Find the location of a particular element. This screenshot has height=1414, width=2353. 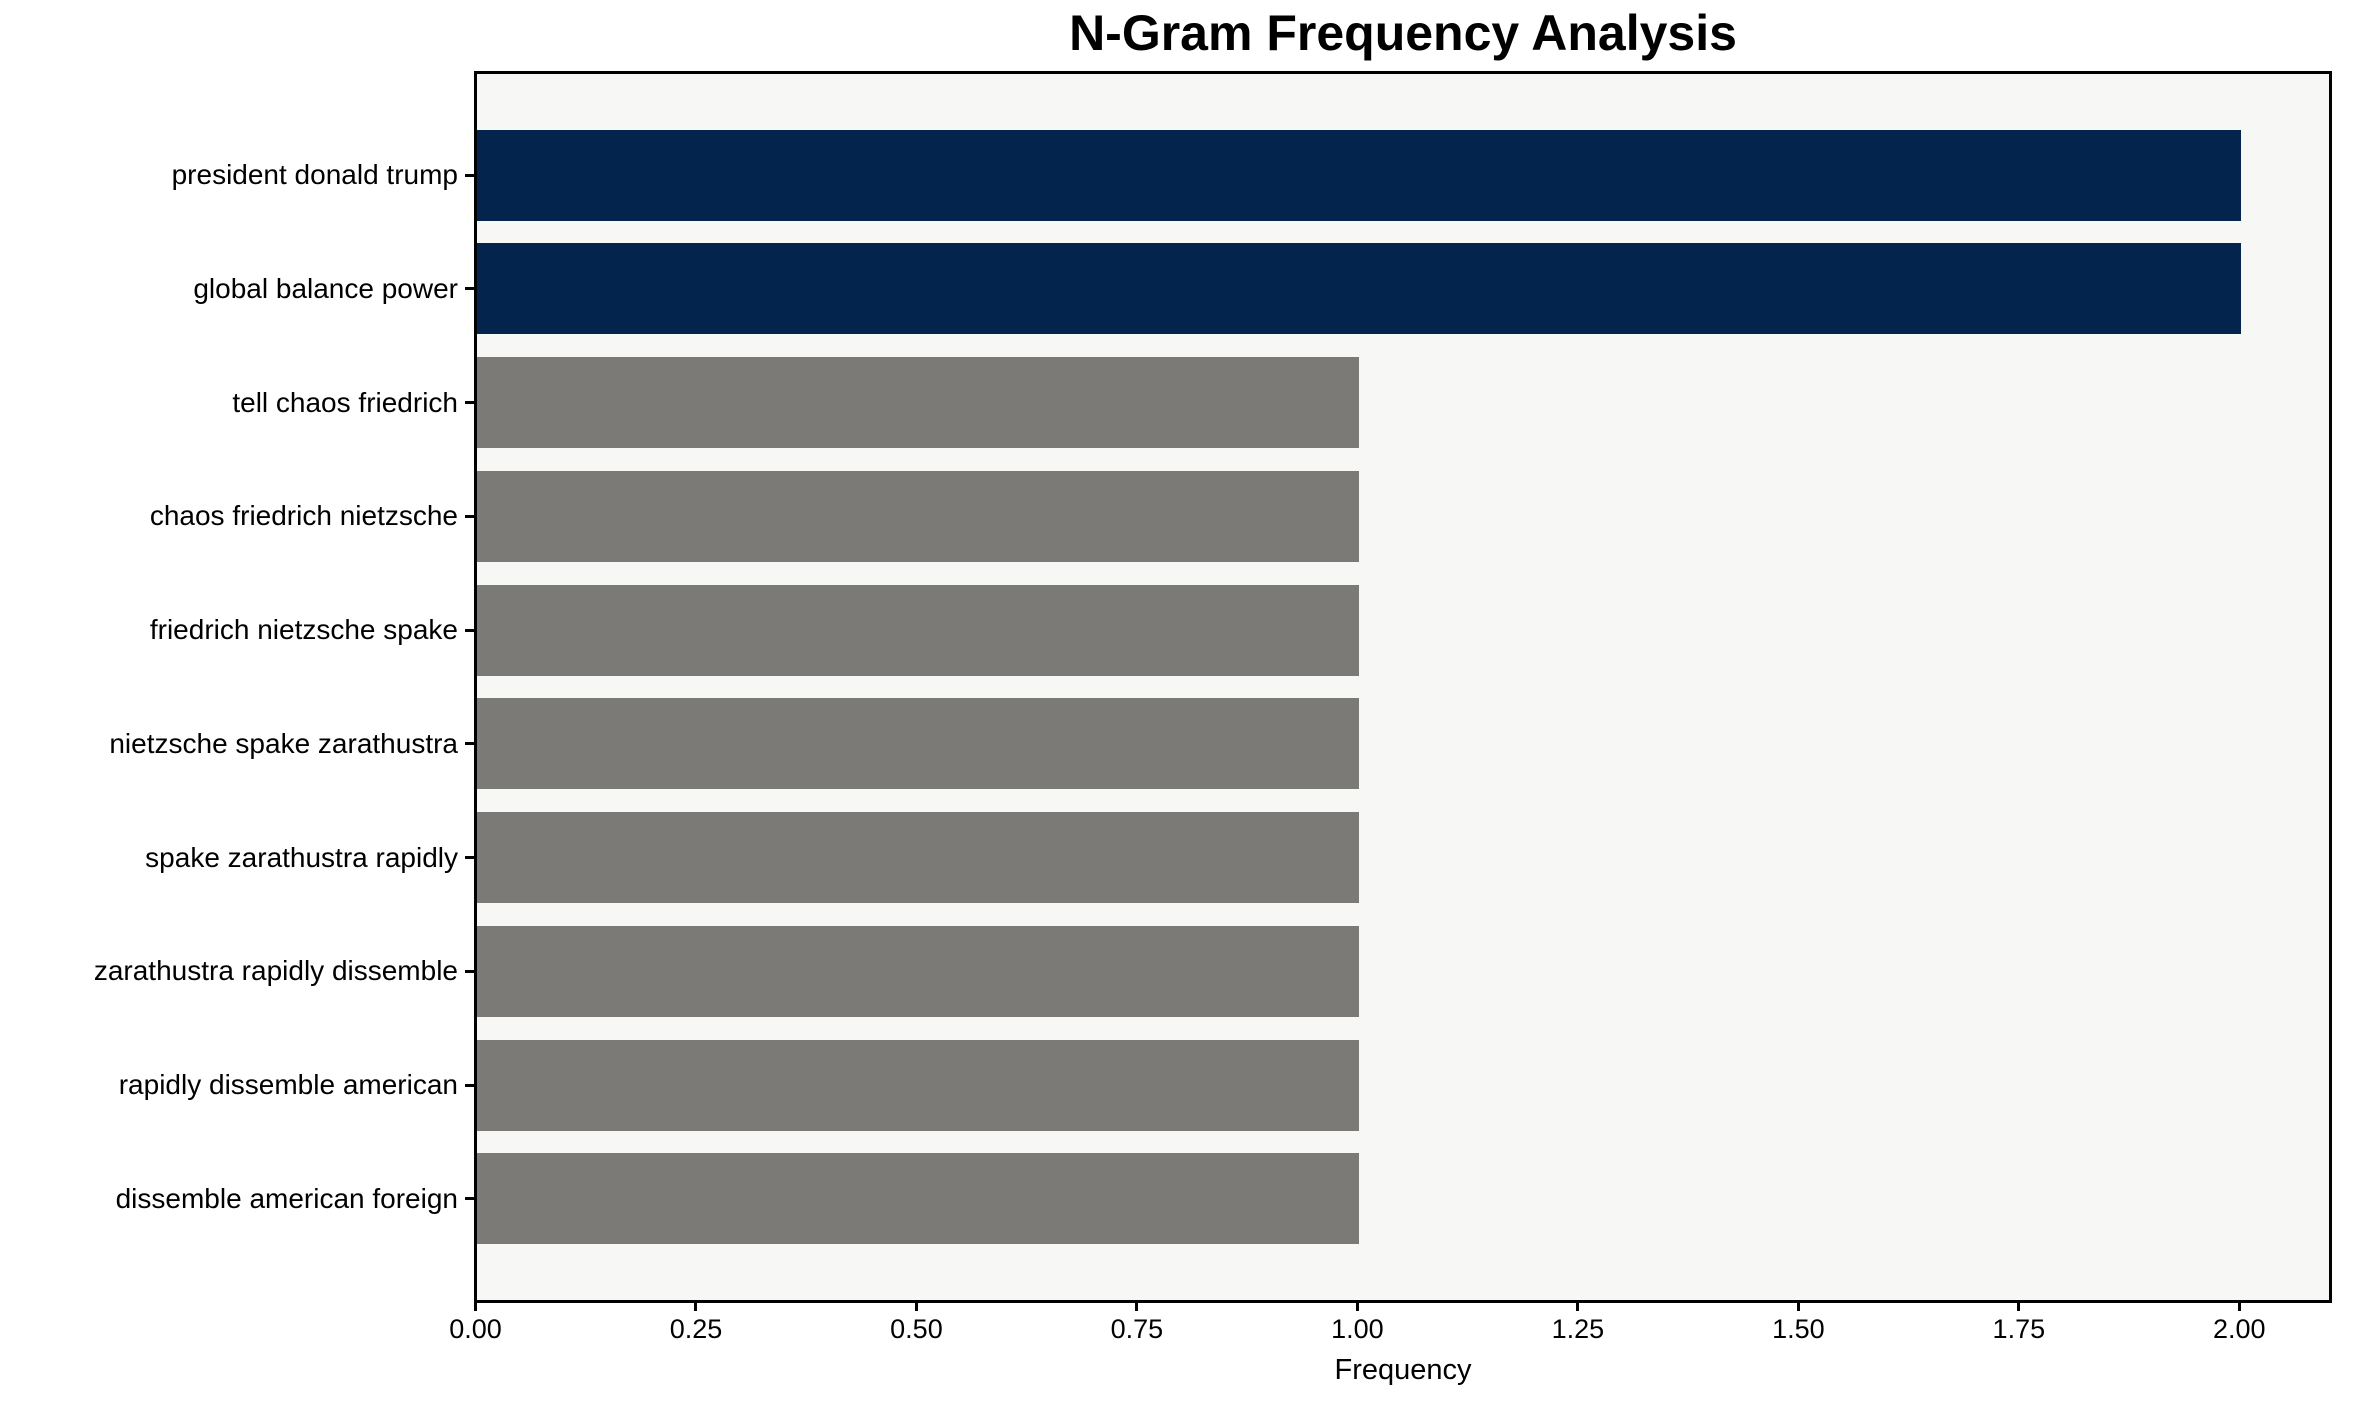

x-tick-label: 1.75 is located at coordinates (2019, 1329).